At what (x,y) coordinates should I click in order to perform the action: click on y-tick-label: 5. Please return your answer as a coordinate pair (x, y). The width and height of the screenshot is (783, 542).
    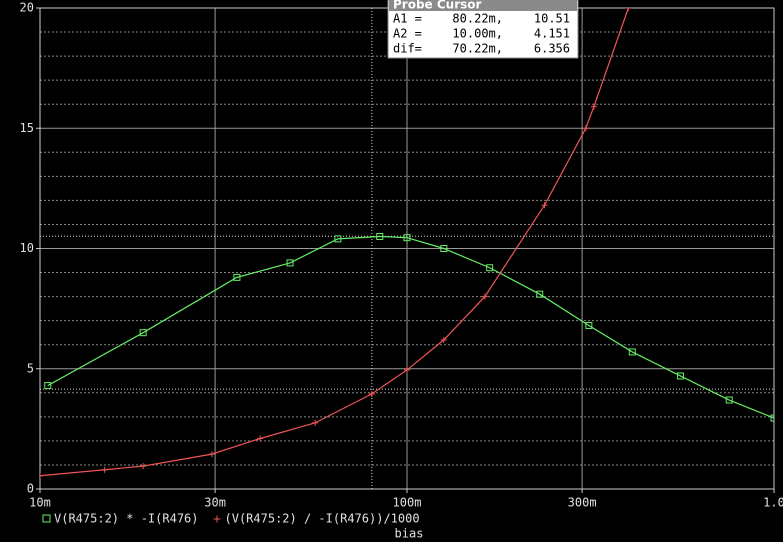
    Looking at the image, I should click on (30, 368).